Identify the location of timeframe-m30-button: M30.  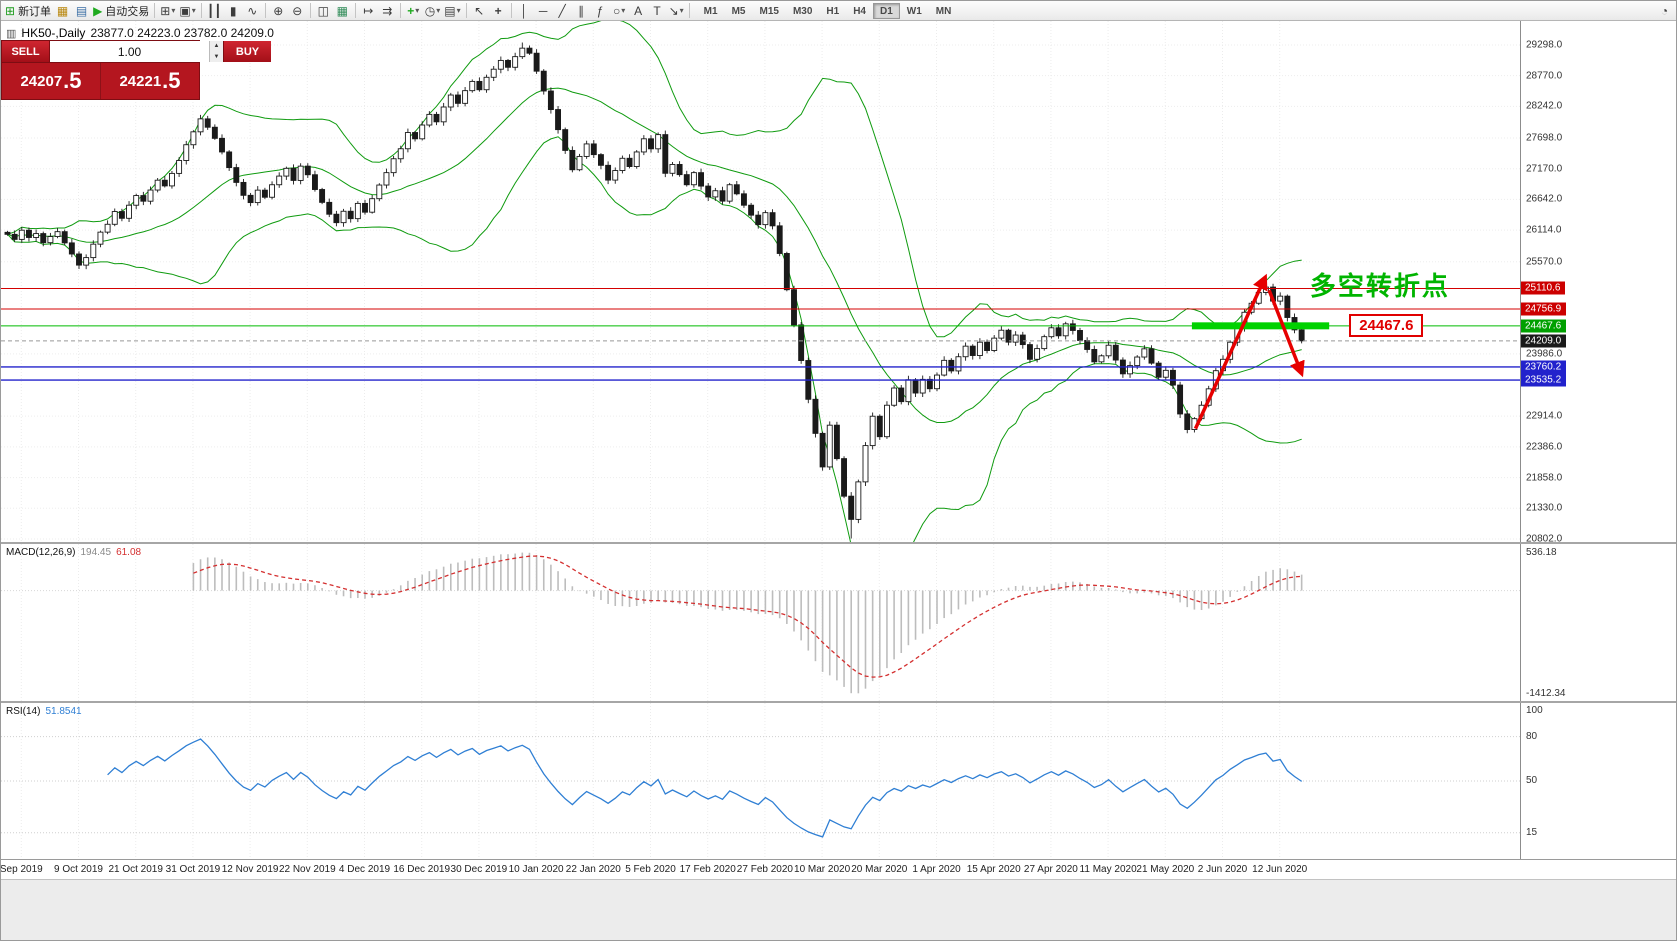
(802, 11).